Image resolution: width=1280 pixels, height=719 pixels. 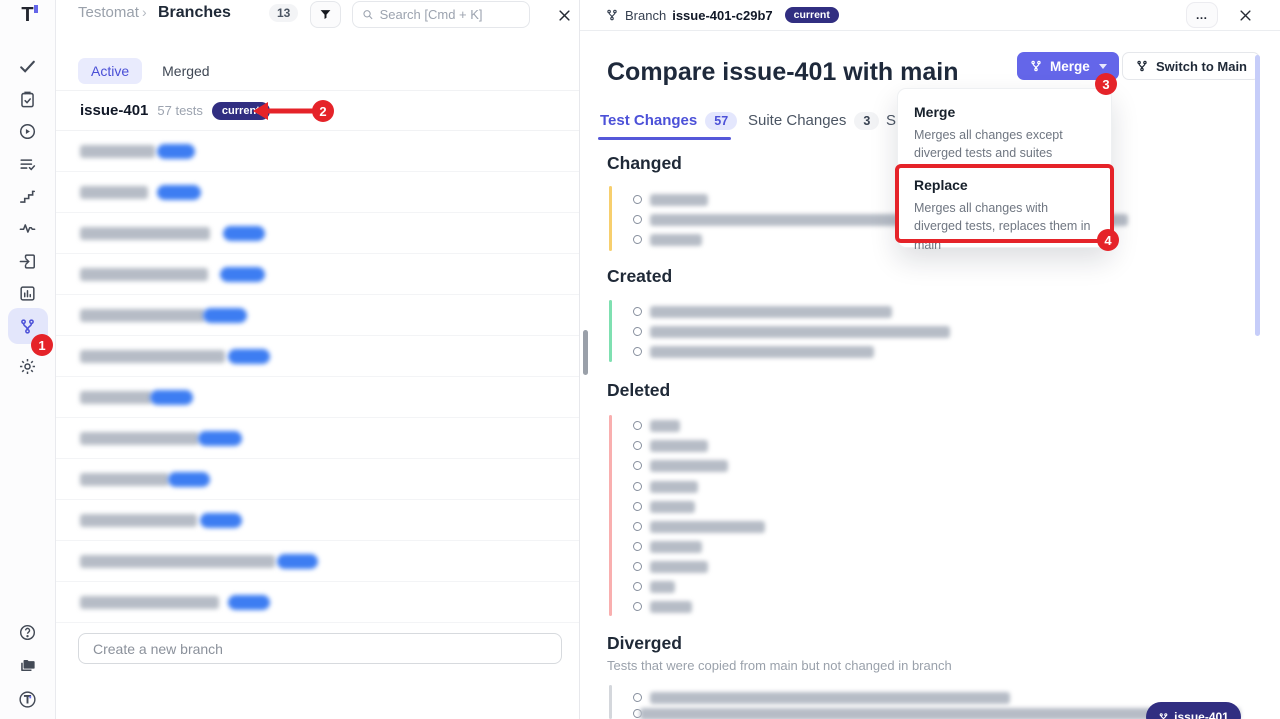 I want to click on current-branch-pill-label: issue-401, so click(x=1201, y=714).